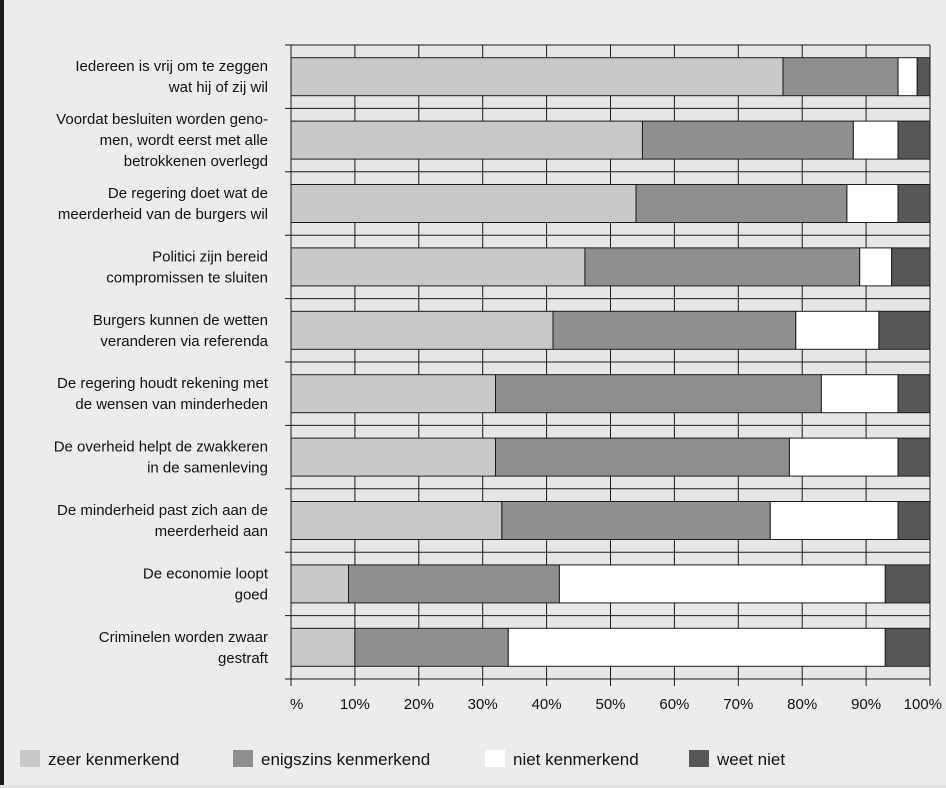  What do you see at coordinates (923, 704) in the screenshot?
I see `x-tick-label: 100%` at bounding box center [923, 704].